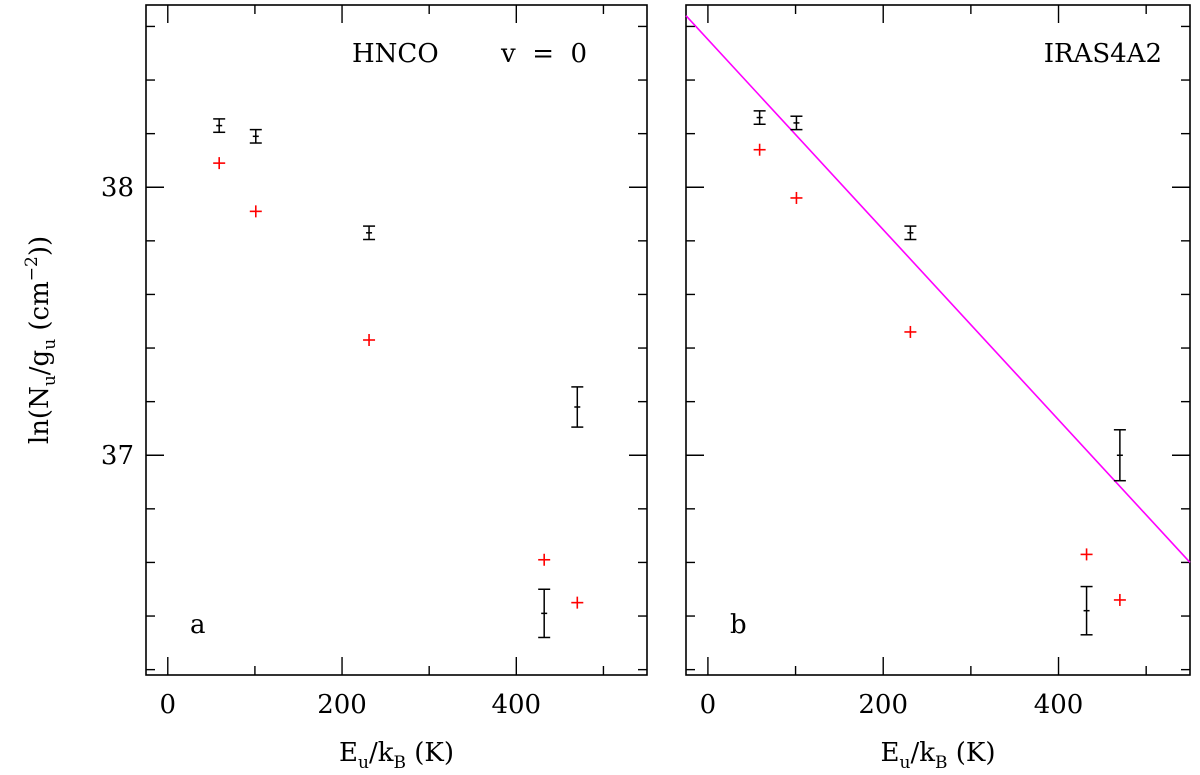 This screenshot has width=1200, height=775. I want to click on panel-a-letter: a, so click(198, 625).